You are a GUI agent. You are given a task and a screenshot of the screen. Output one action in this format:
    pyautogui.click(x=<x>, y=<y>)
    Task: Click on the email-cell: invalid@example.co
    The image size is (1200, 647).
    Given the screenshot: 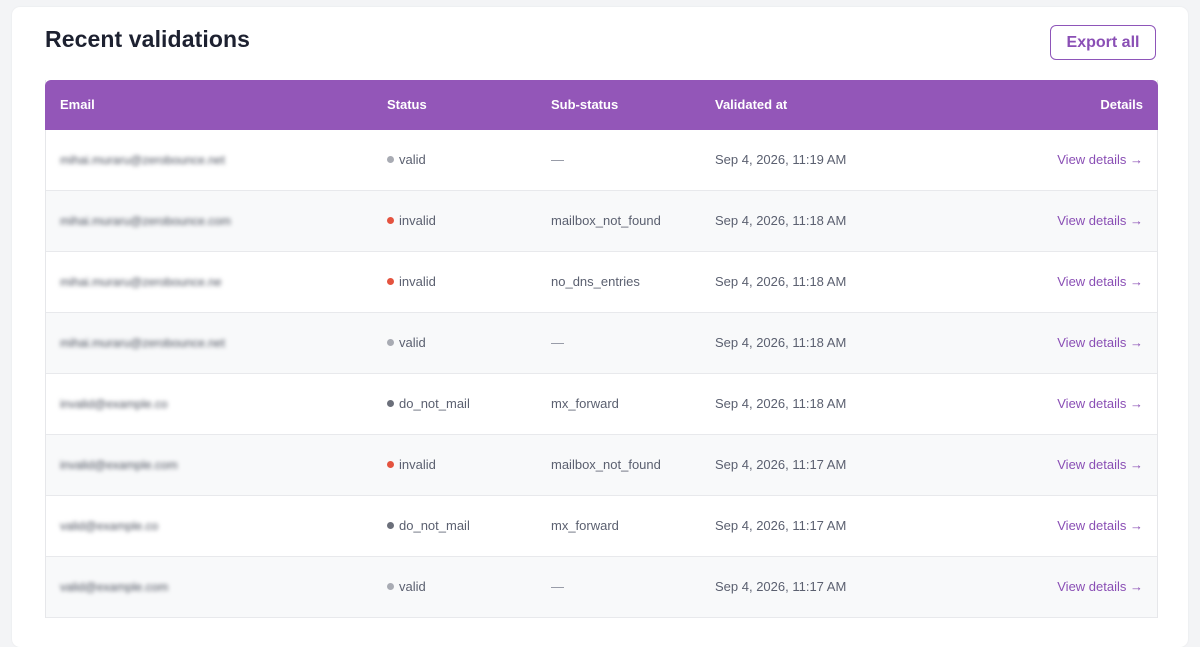 What is the action you would take?
    pyautogui.click(x=114, y=404)
    